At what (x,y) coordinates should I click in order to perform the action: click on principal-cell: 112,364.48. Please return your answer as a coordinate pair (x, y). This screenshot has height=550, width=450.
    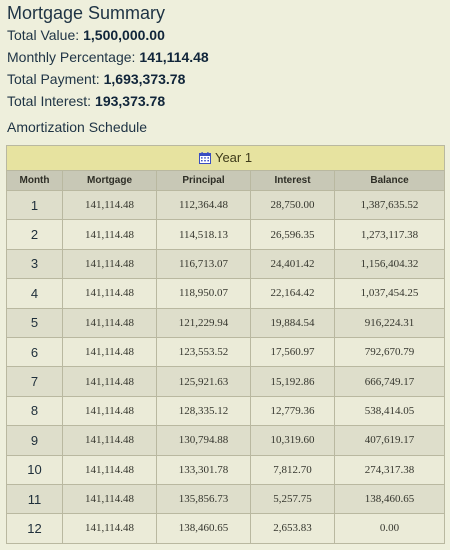
    Looking at the image, I should click on (203, 205).